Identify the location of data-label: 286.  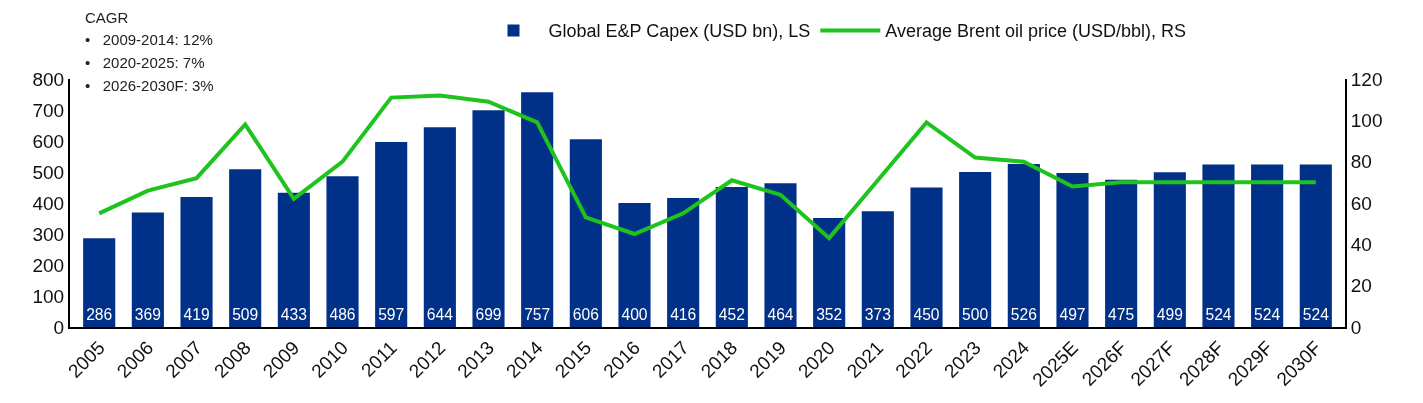
(99, 315).